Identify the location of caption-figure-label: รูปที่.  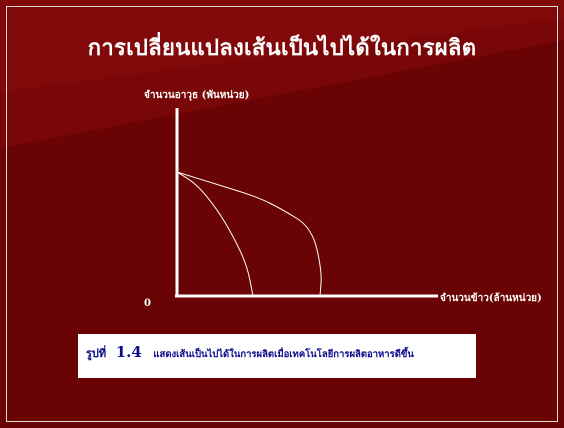
(96, 353).